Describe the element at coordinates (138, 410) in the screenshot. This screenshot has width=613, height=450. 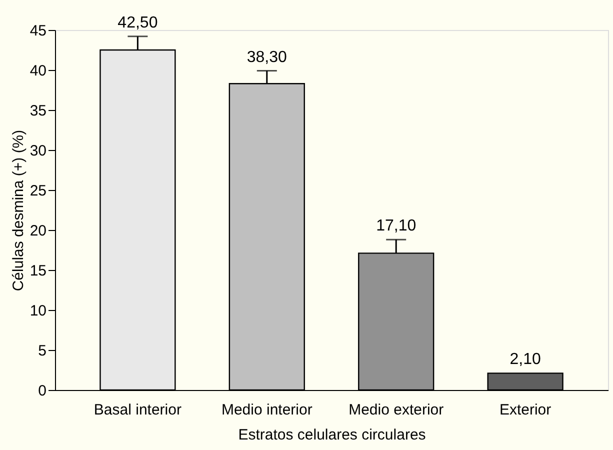
I see `x-tick-label: Basal interior` at that location.